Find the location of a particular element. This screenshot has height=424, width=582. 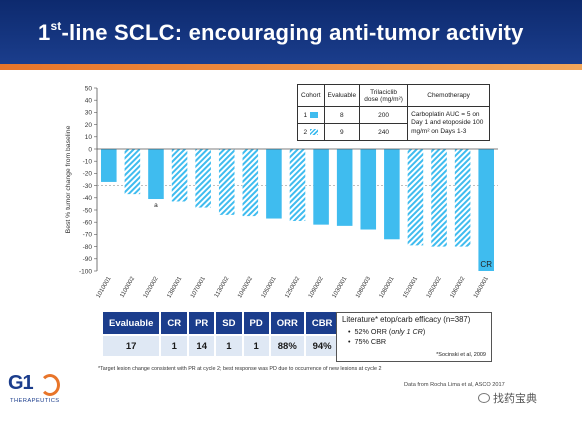

wechat-icon is located at coordinates (484, 398).